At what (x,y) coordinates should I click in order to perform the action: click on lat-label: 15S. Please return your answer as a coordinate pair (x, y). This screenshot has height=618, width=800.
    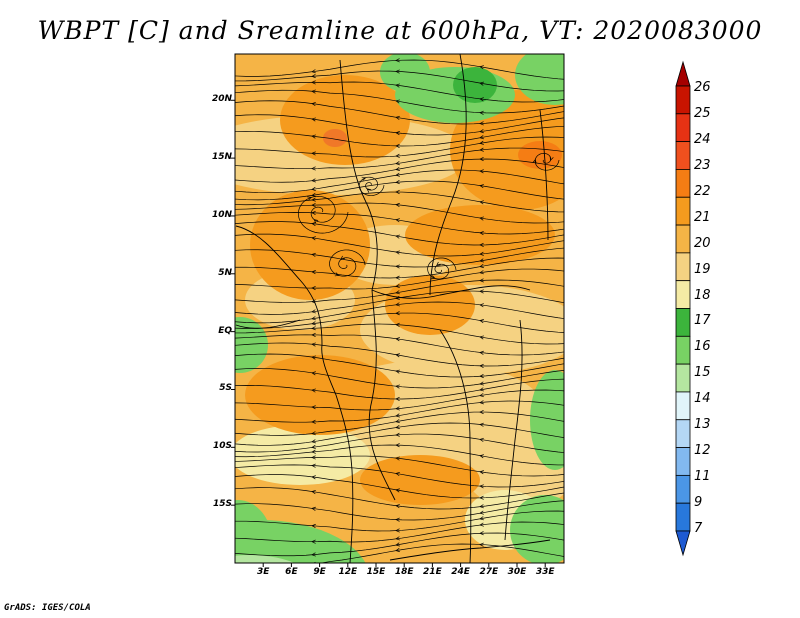
    Looking at the image, I should click on (222, 504).